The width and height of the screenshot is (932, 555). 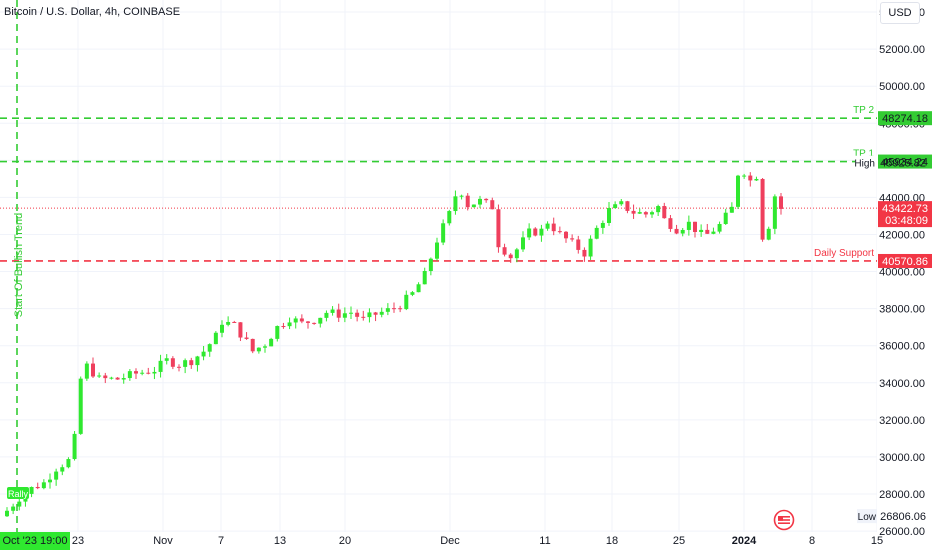 I want to click on price-tick-label: 34000.00, so click(x=902, y=384).